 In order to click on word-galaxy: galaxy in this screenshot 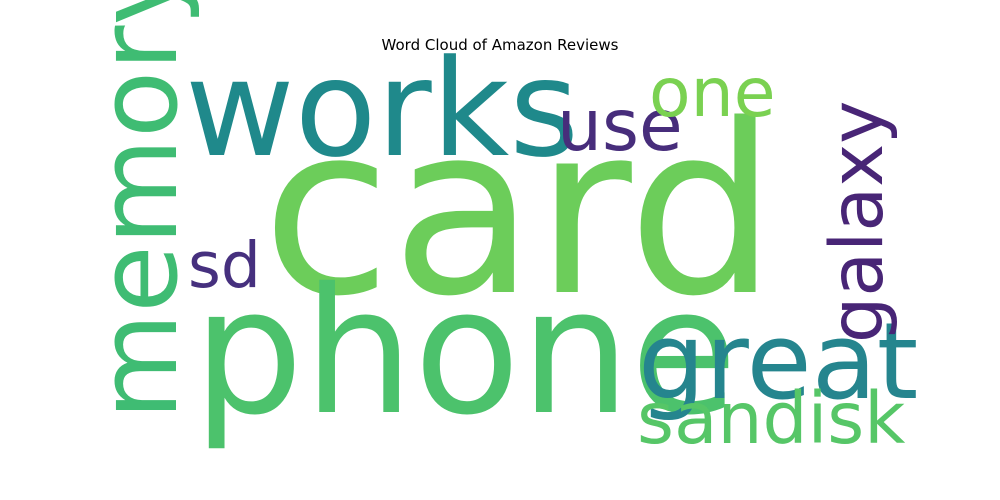, I will do `click(857, 222)`.